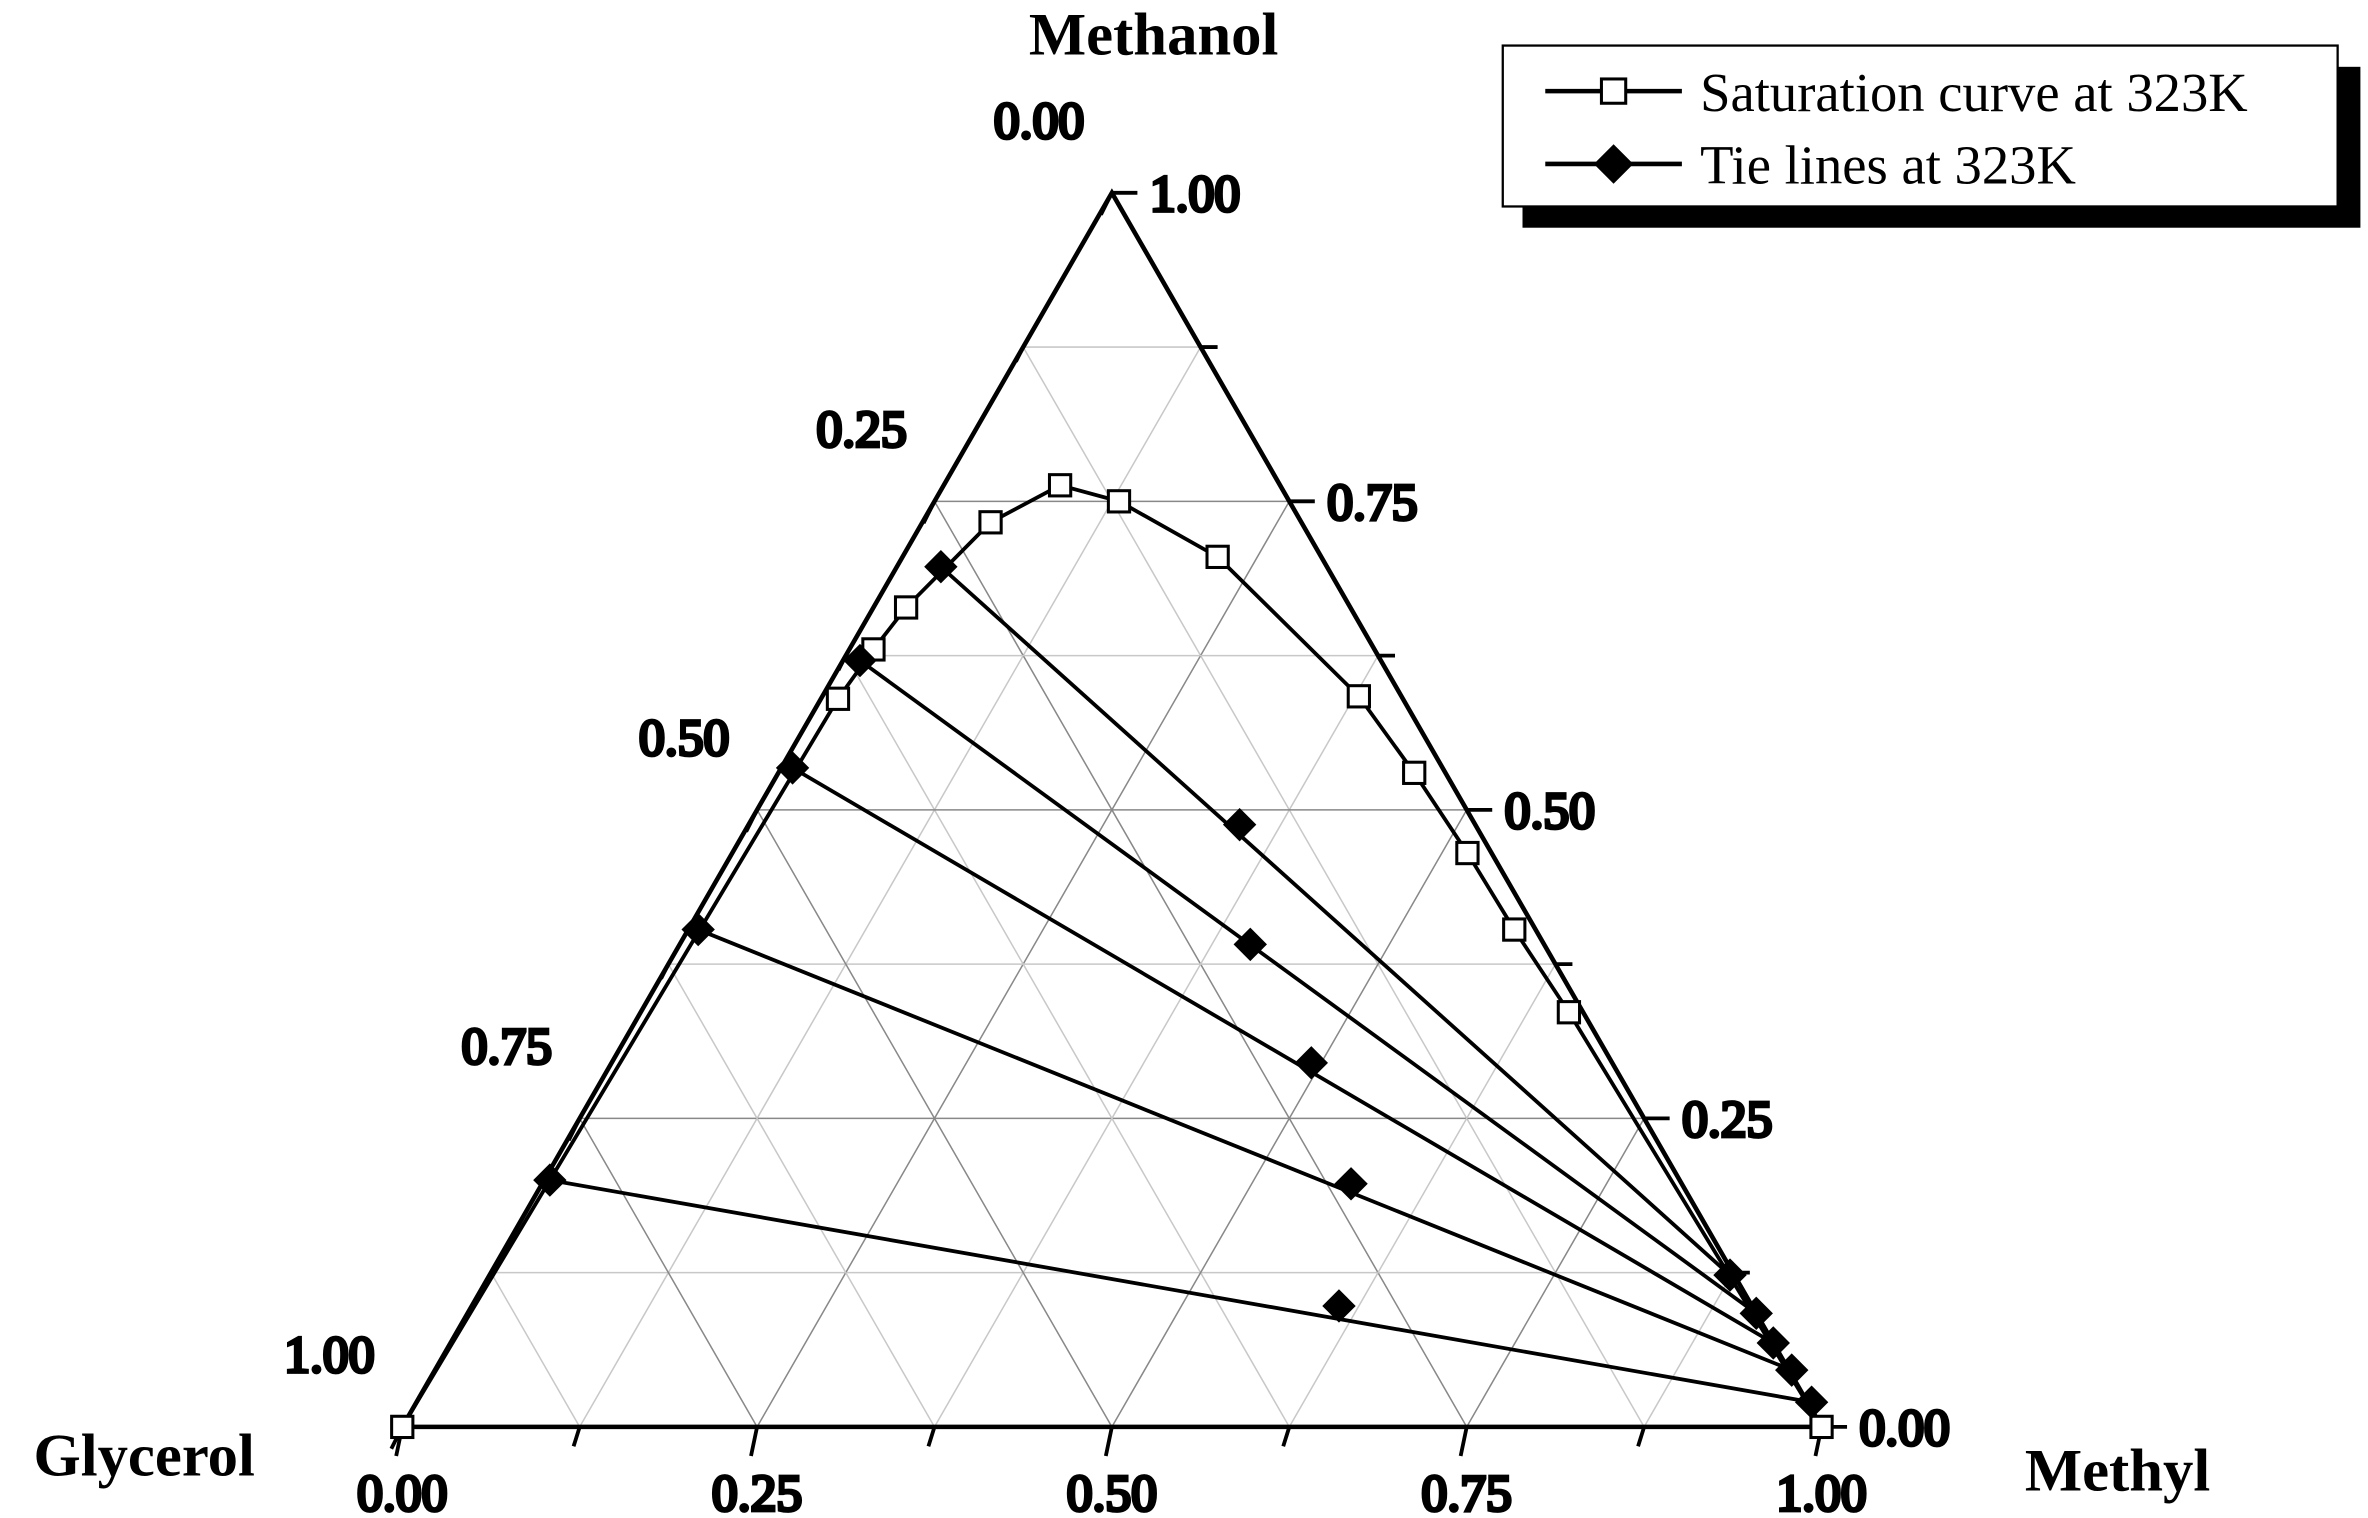 The height and width of the screenshot is (1518, 2368). I want to click on tick-label-bottom: 1.00, so click(1821, 1491).